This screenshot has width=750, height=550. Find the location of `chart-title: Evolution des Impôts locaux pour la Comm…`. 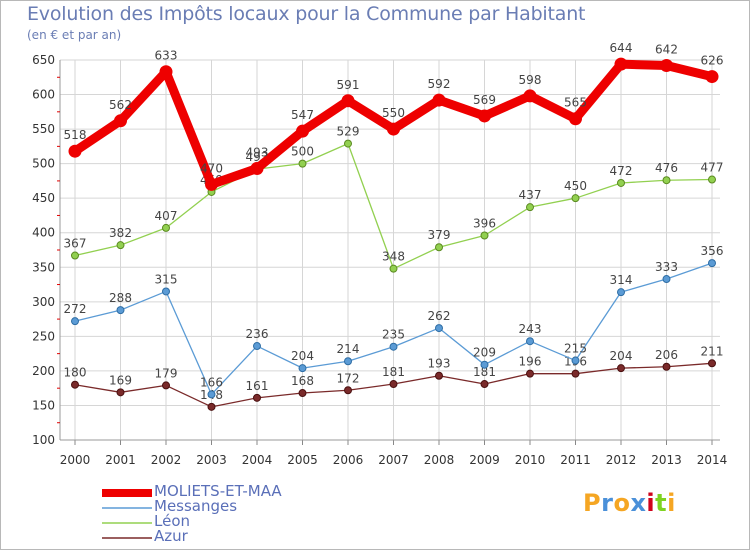

chart-title: Evolution des Impôts locaux pour la Comm… is located at coordinates (306, 14).